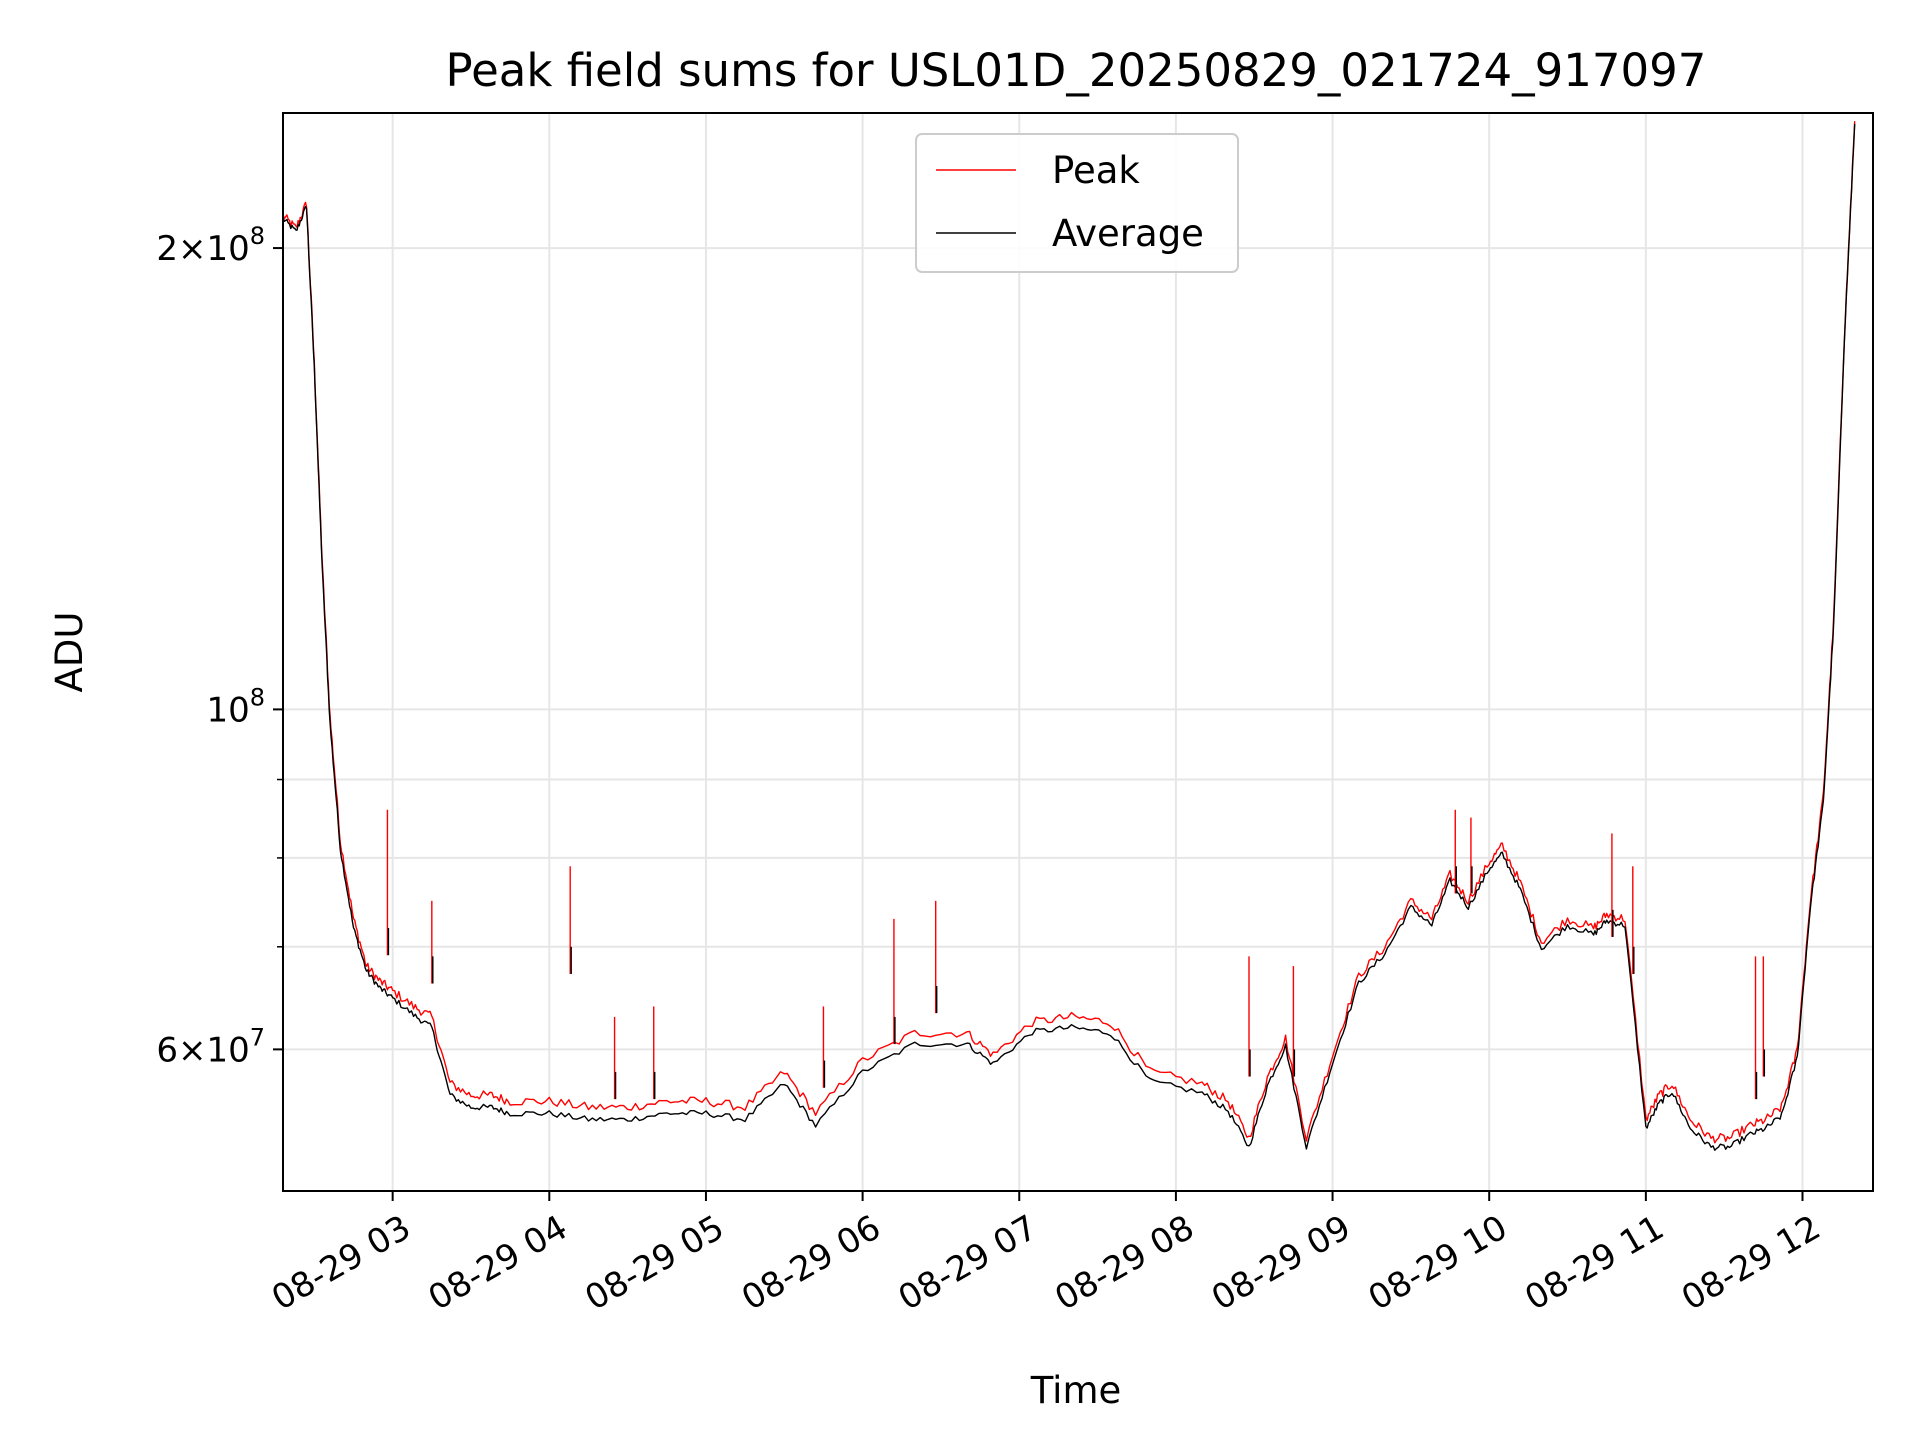 This screenshot has height=1440, width=1920. I want to click on legend: Peak Average, so click(1077, 203).